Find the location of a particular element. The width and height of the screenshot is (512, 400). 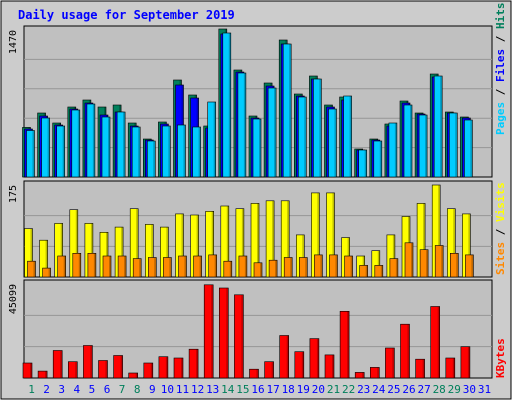

day-label: 2 is located at coordinates (46, 389).